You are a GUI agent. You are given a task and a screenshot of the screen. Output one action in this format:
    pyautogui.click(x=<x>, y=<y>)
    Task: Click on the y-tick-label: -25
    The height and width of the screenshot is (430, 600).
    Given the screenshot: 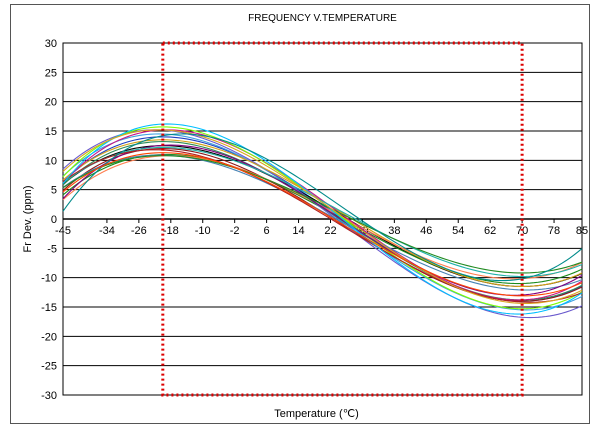 What is the action you would take?
    pyautogui.click(x=49, y=367)
    